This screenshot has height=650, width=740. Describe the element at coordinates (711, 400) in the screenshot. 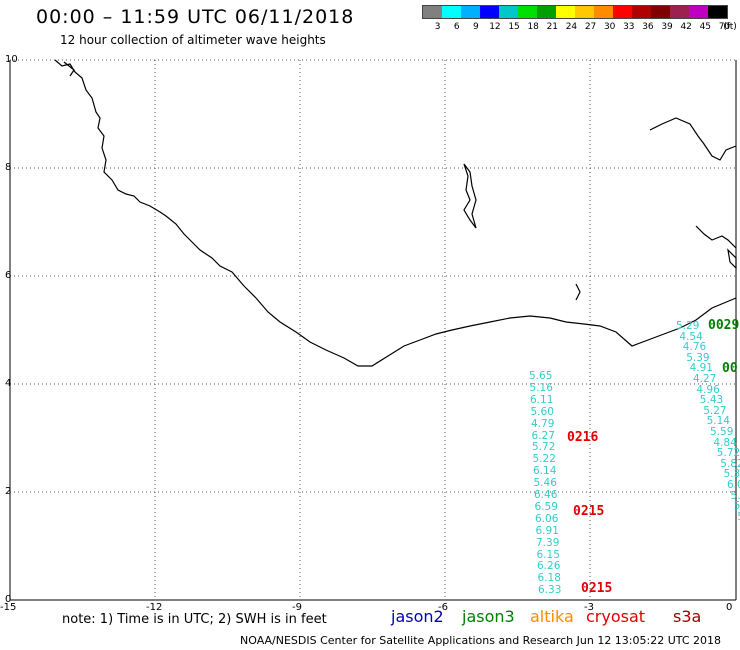

I see `wave-height-label: 5.43` at that location.